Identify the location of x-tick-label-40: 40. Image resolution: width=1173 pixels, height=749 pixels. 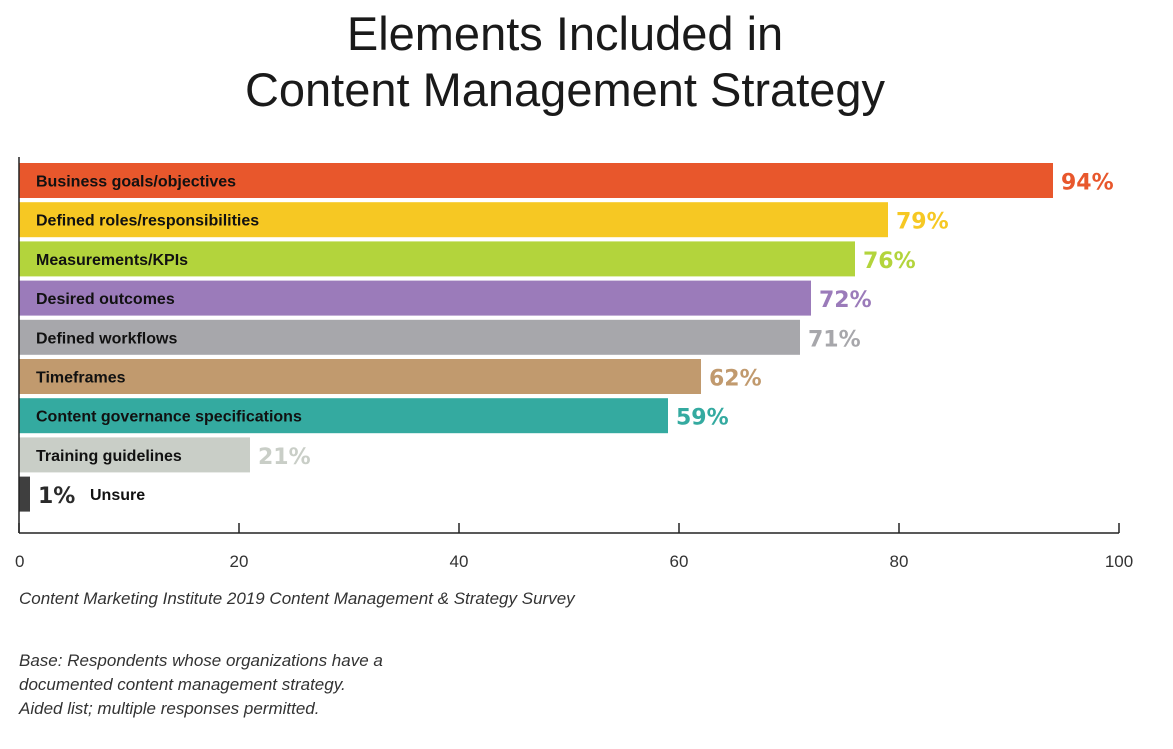
(459, 561).